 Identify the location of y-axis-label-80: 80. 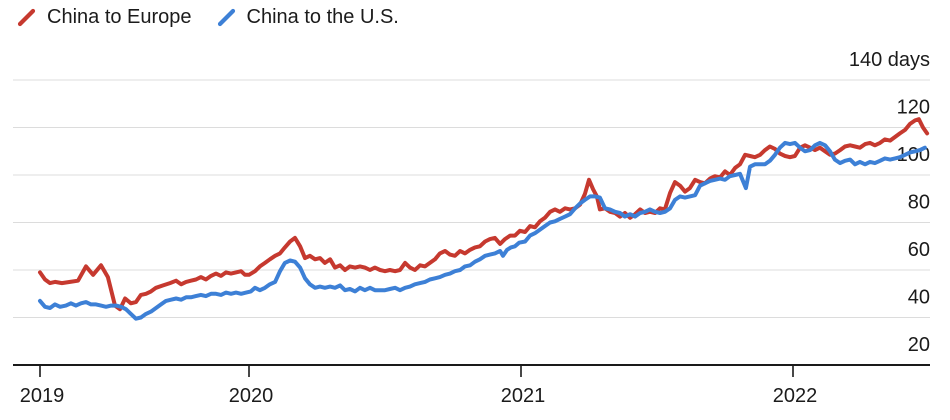
(919, 203).